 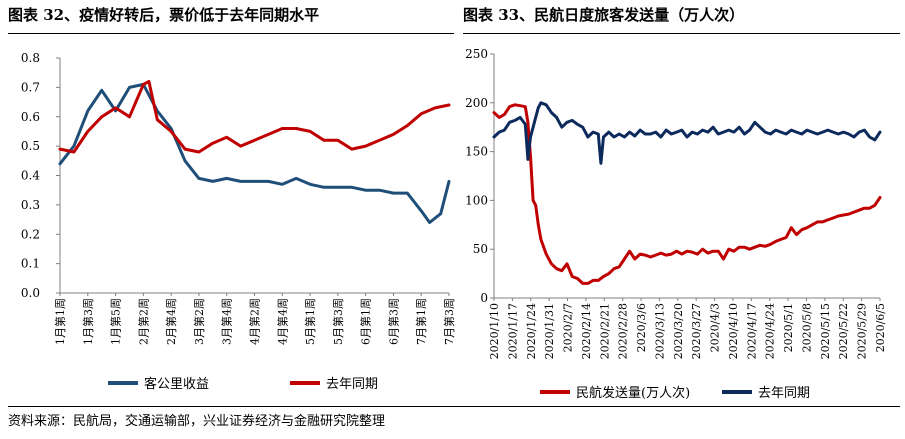 I want to click on left-x-tick-label: 2月第2周, so click(x=143, y=321).